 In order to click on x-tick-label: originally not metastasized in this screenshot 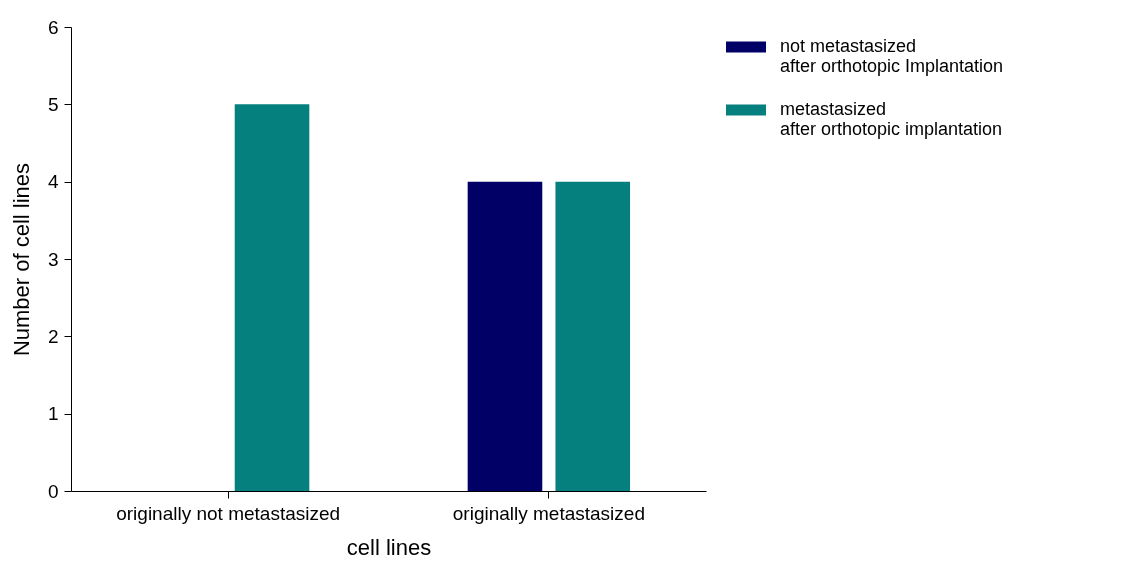, I will do `click(228, 513)`.